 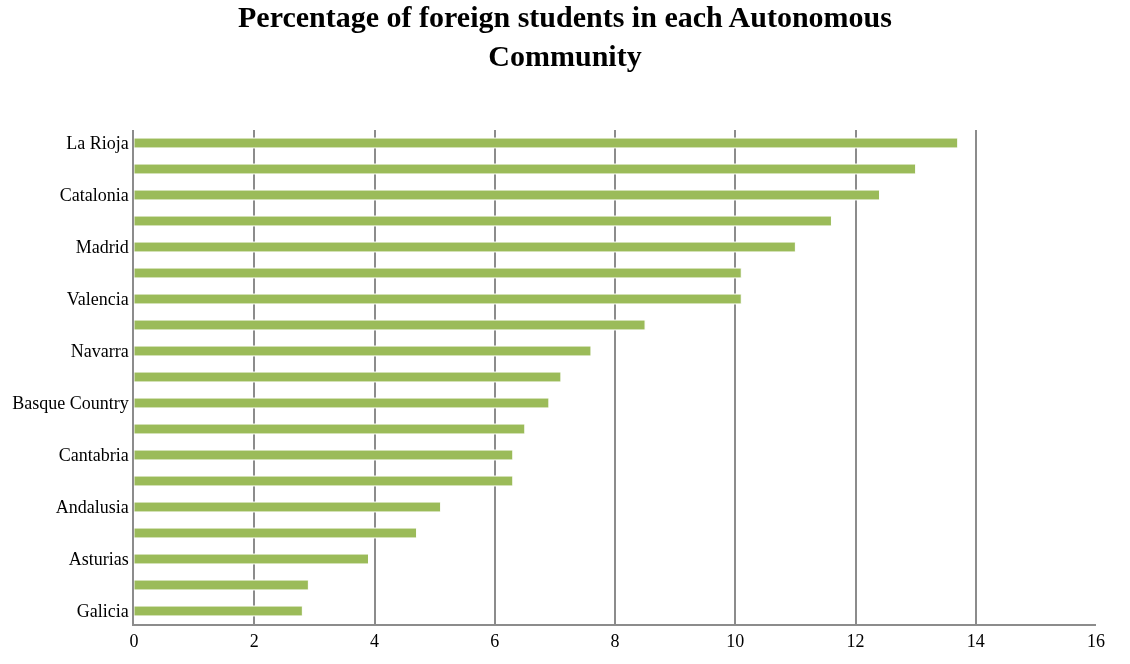 I want to click on y-tick-label: Catalonia, so click(x=94, y=195).